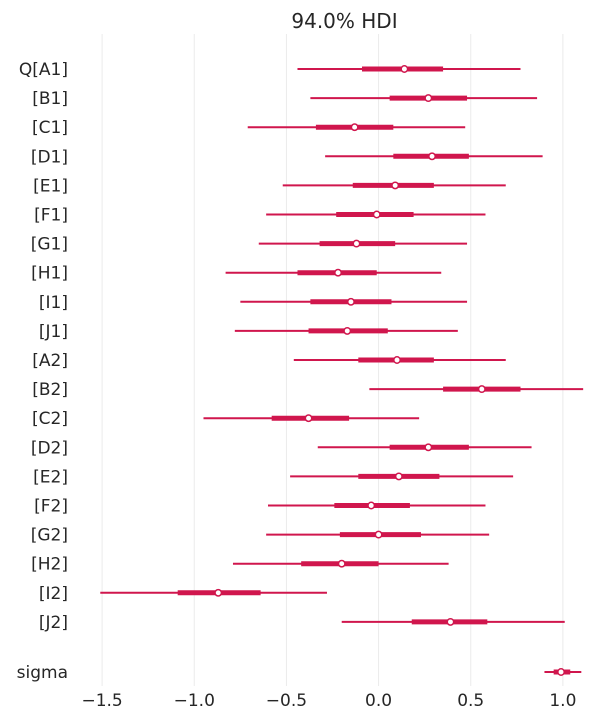 The width and height of the screenshot is (611, 721). I want to click on row-[G2], so click(378, 534).